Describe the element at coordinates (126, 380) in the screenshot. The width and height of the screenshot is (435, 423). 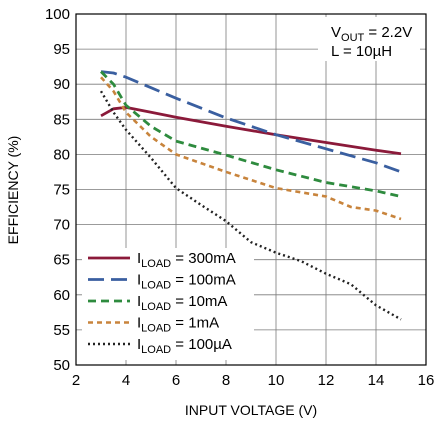
I see `x-tick-label: 4` at that location.